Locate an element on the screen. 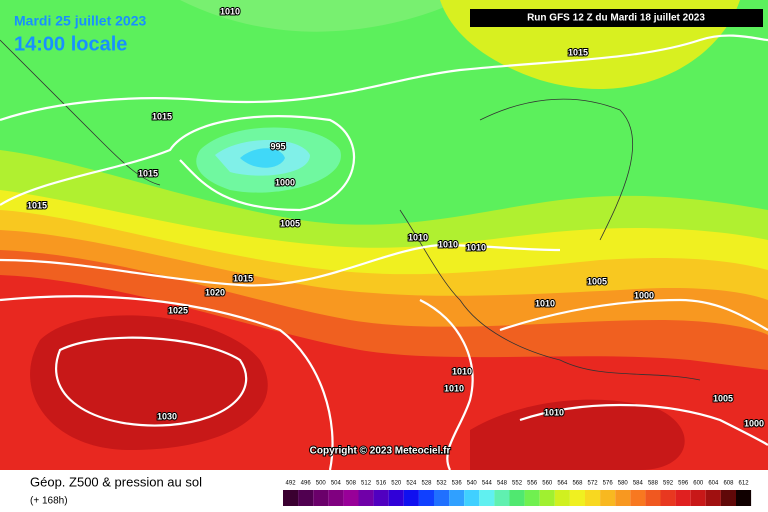 This screenshot has width=768, height=512. scale-label: 580 is located at coordinates (623, 484).